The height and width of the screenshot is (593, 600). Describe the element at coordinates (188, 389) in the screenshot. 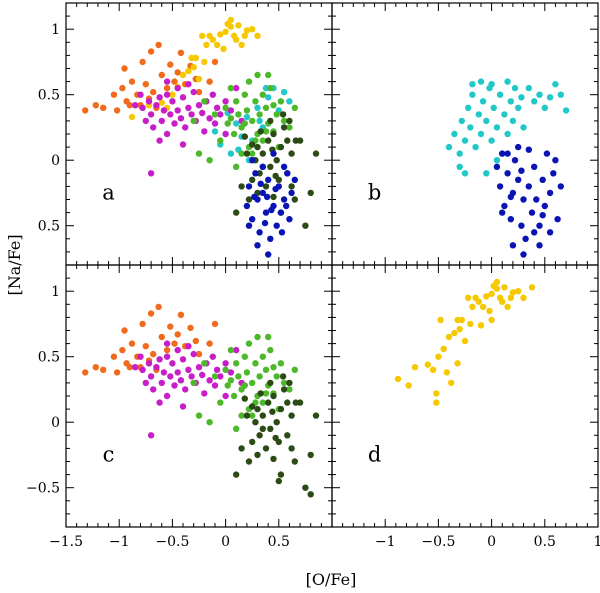

I see `series-magenta` at that location.